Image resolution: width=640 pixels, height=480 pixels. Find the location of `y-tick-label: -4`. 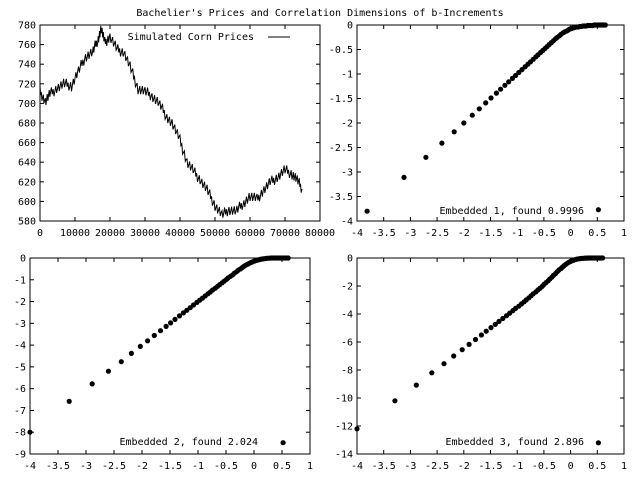

y-tick-label: -4 is located at coordinates (347, 315).